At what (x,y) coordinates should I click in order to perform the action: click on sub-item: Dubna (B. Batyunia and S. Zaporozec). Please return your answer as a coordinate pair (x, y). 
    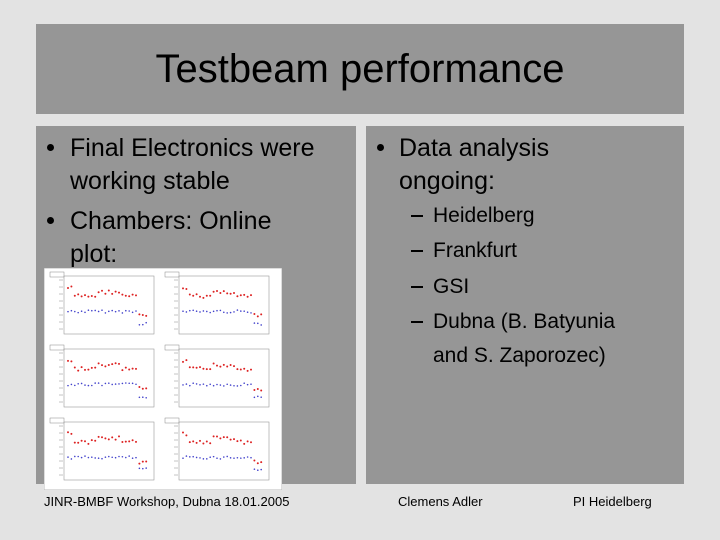
    Looking at the image, I should click on (524, 338).